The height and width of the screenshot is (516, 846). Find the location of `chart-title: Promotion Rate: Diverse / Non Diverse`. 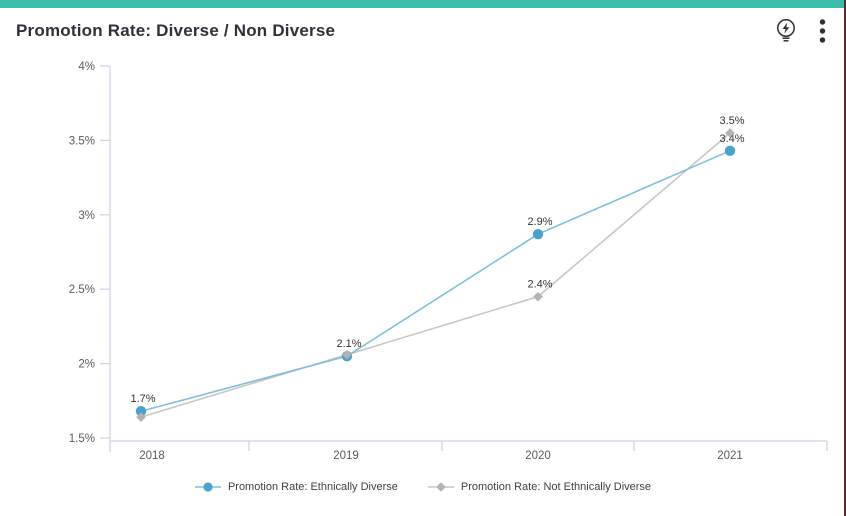

chart-title: Promotion Rate: Diverse / Non Diverse is located at coordinates (176, 30).